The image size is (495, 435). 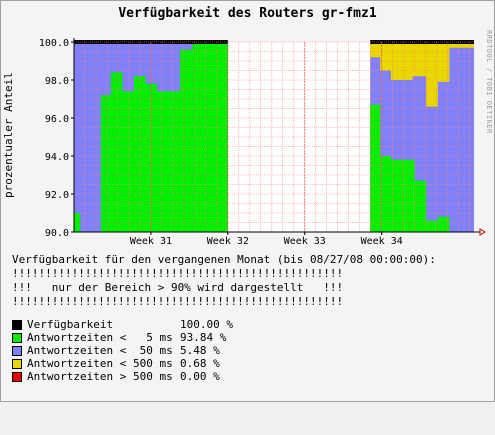 What do you see at coordinates (57, 157) in the screenshot?
I see `y-tick-label: 94.0` at bounding box center [57, 157].